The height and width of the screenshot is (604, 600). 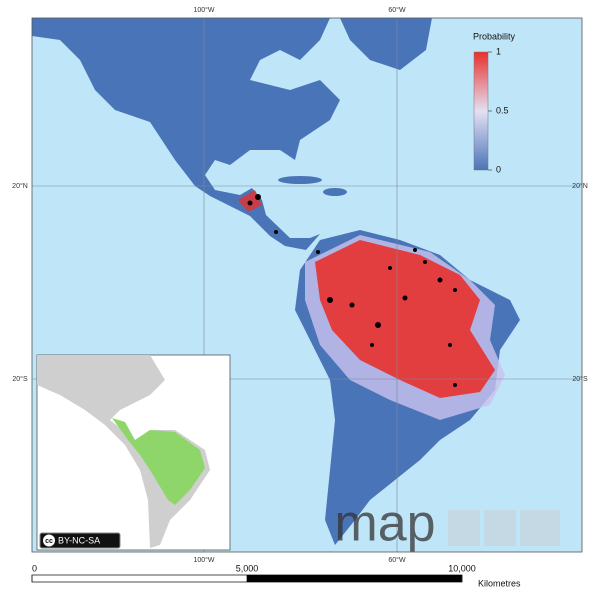 What do you see at coordinates (405, 319) in the screenshot?
I see `high-probability-area` at bounding box center [405, 319].